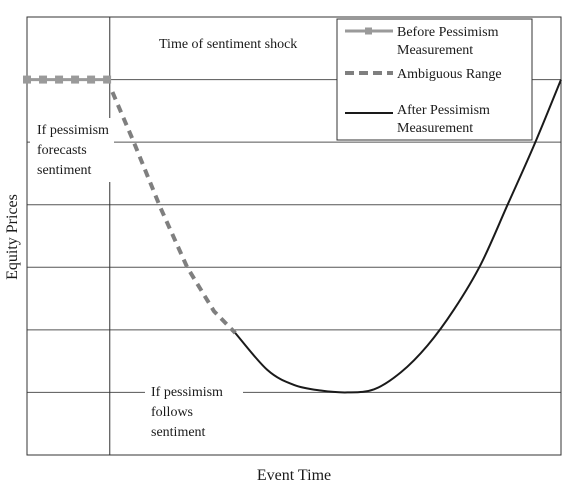  I want to click on legend-label-after-line-2: Measurement, so click(435, 128).